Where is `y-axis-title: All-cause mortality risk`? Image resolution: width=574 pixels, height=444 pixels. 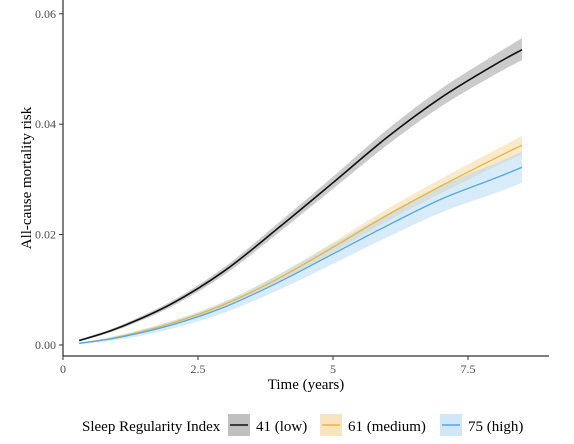 y-axis-title: All-cause mortality risk is located at coordinates (27, 177).